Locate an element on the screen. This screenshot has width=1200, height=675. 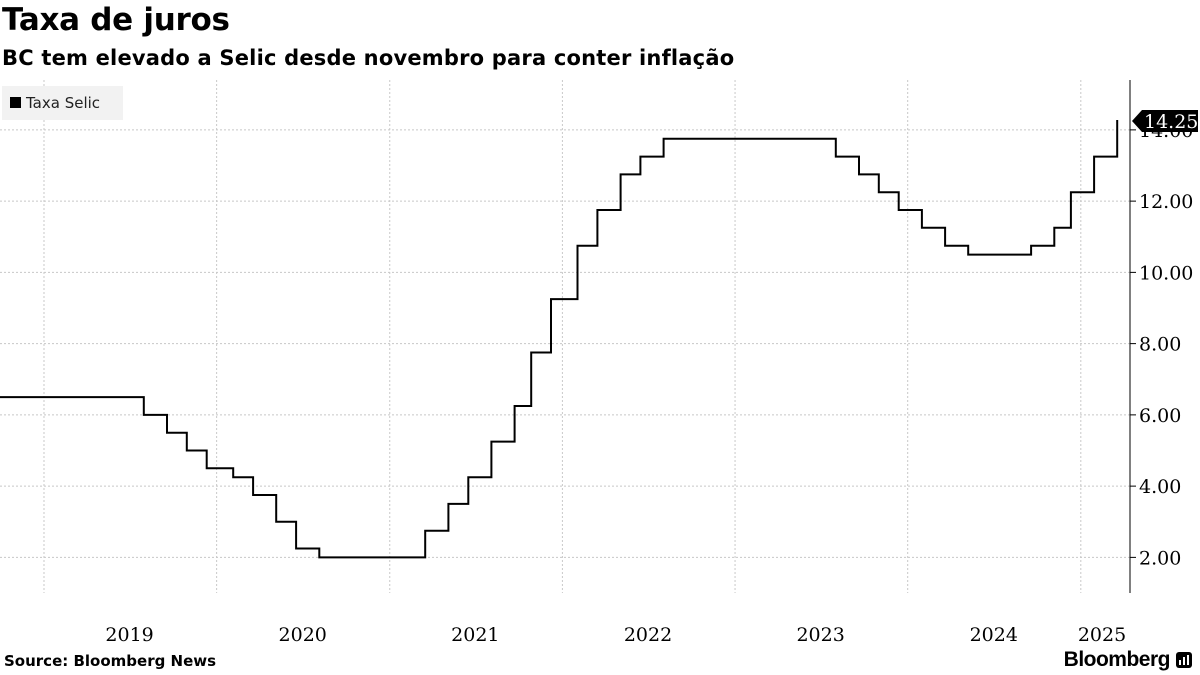
x-tick-label: 2022 is located at coordinates (648, 635).